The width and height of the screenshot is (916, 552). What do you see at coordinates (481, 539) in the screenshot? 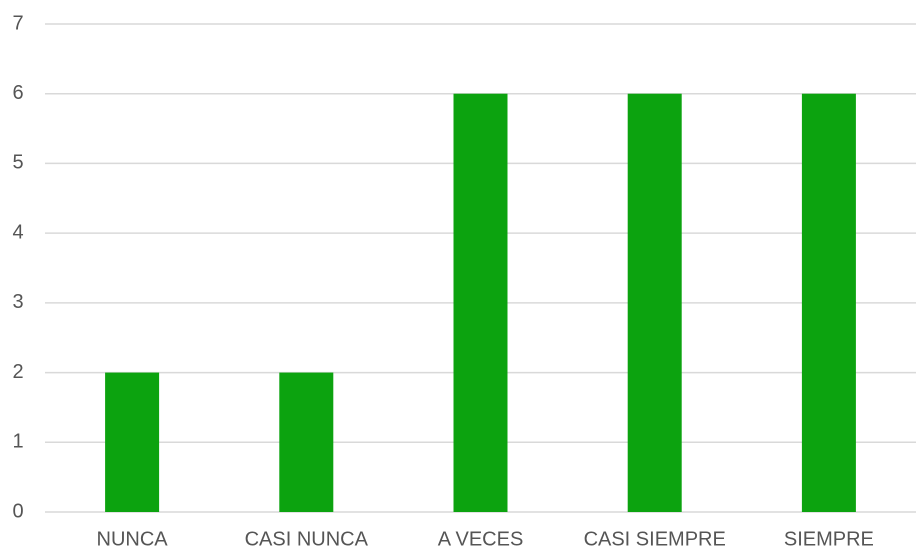
I see `x-tick-label: A VECES` at bounding box center [481, 539].